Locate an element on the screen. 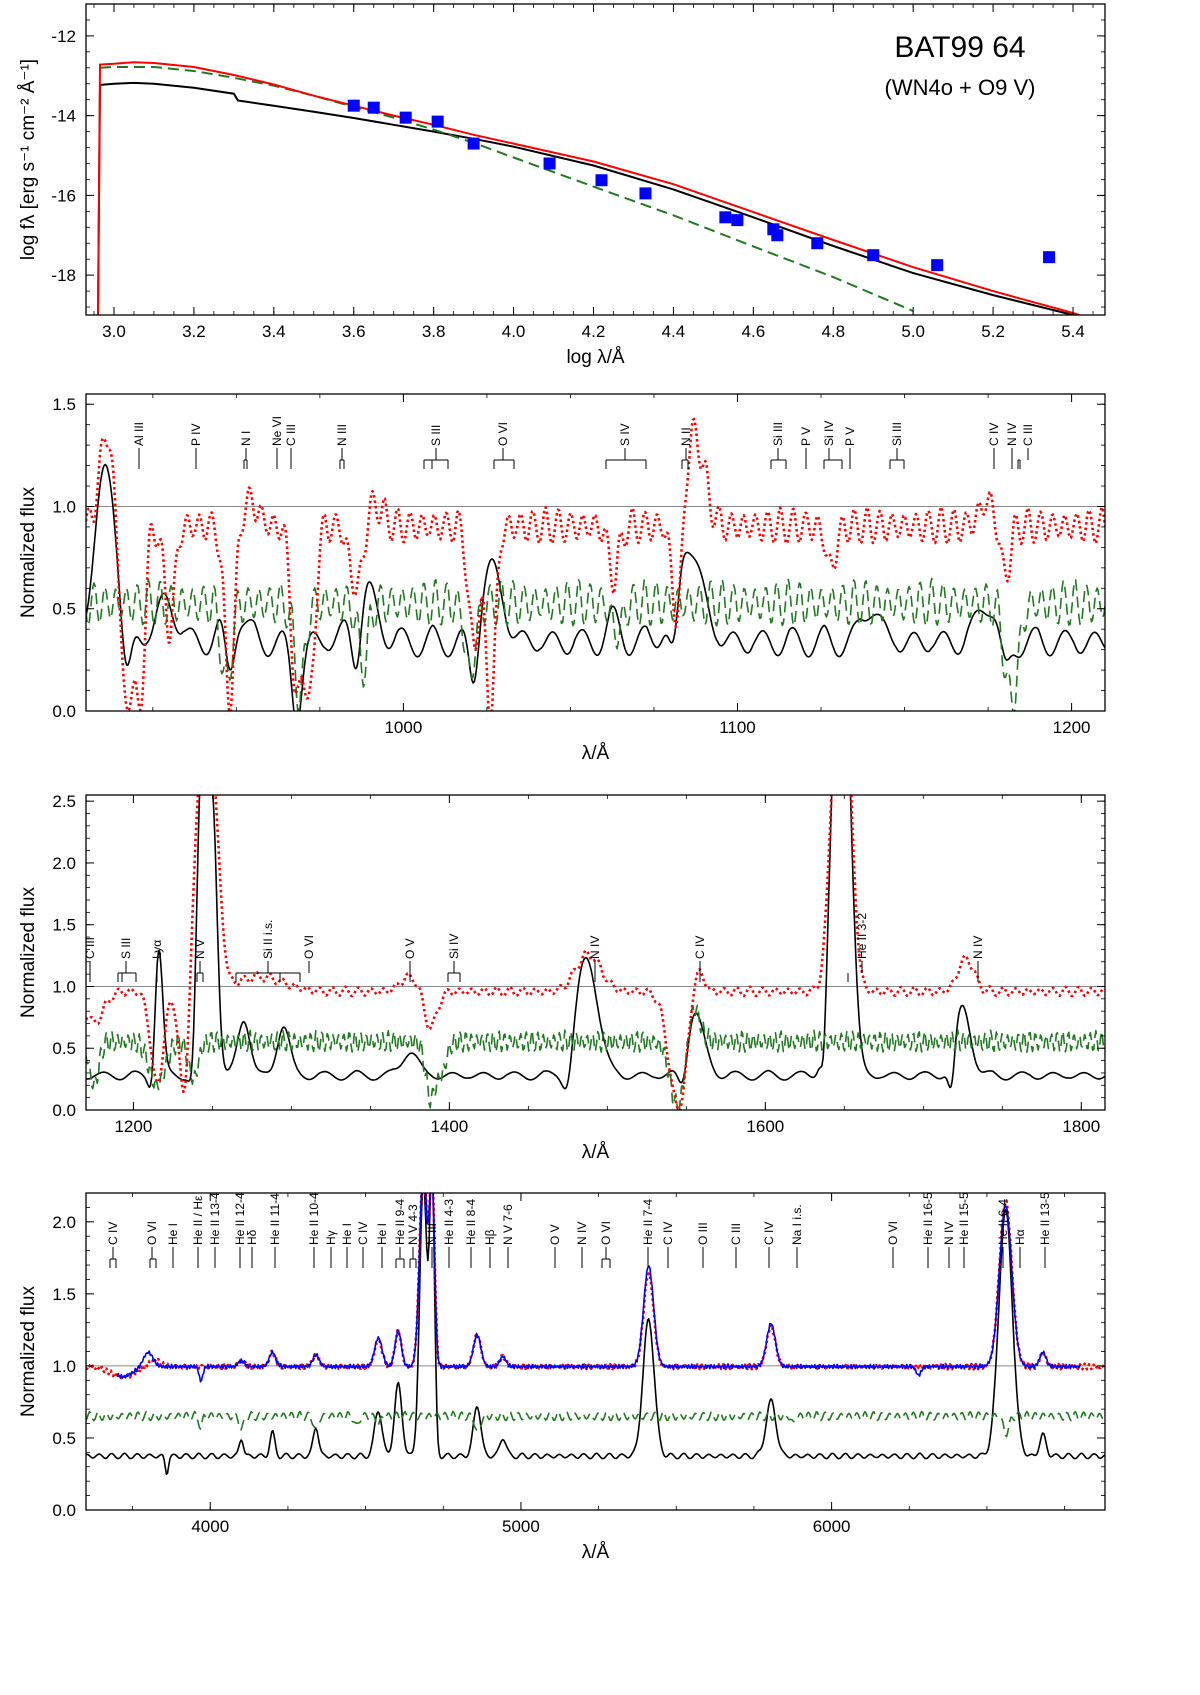  optical-ytick-label: 0.0 is located at coordinates (64, 1510).